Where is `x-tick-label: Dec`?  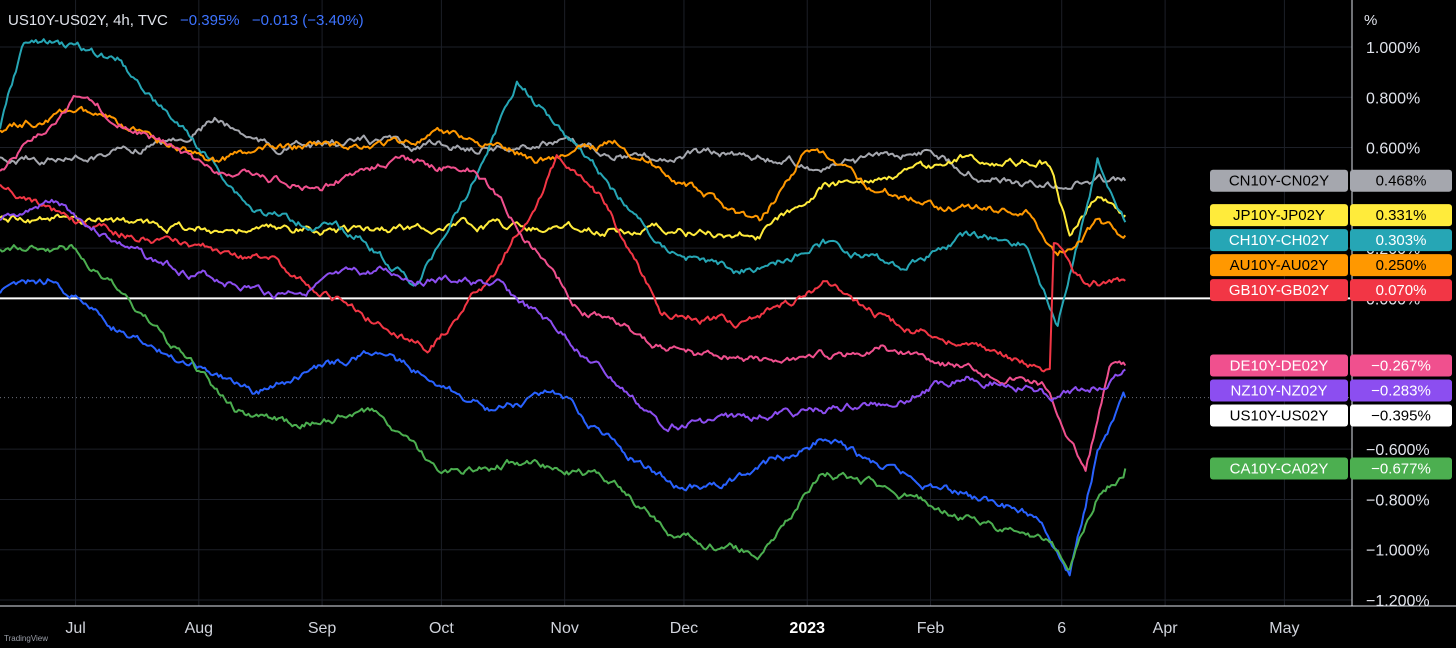
x-tick-label: Dec is located at coordinates (684, 628).